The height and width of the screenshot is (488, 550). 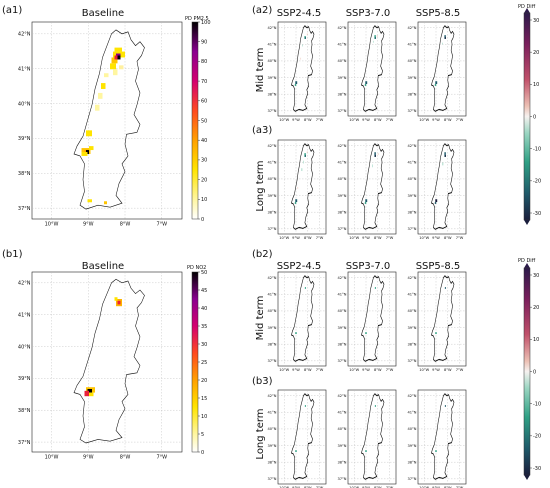 I want to click on colorbar-a1-tick-label: 30, so click(x=204, y=161).